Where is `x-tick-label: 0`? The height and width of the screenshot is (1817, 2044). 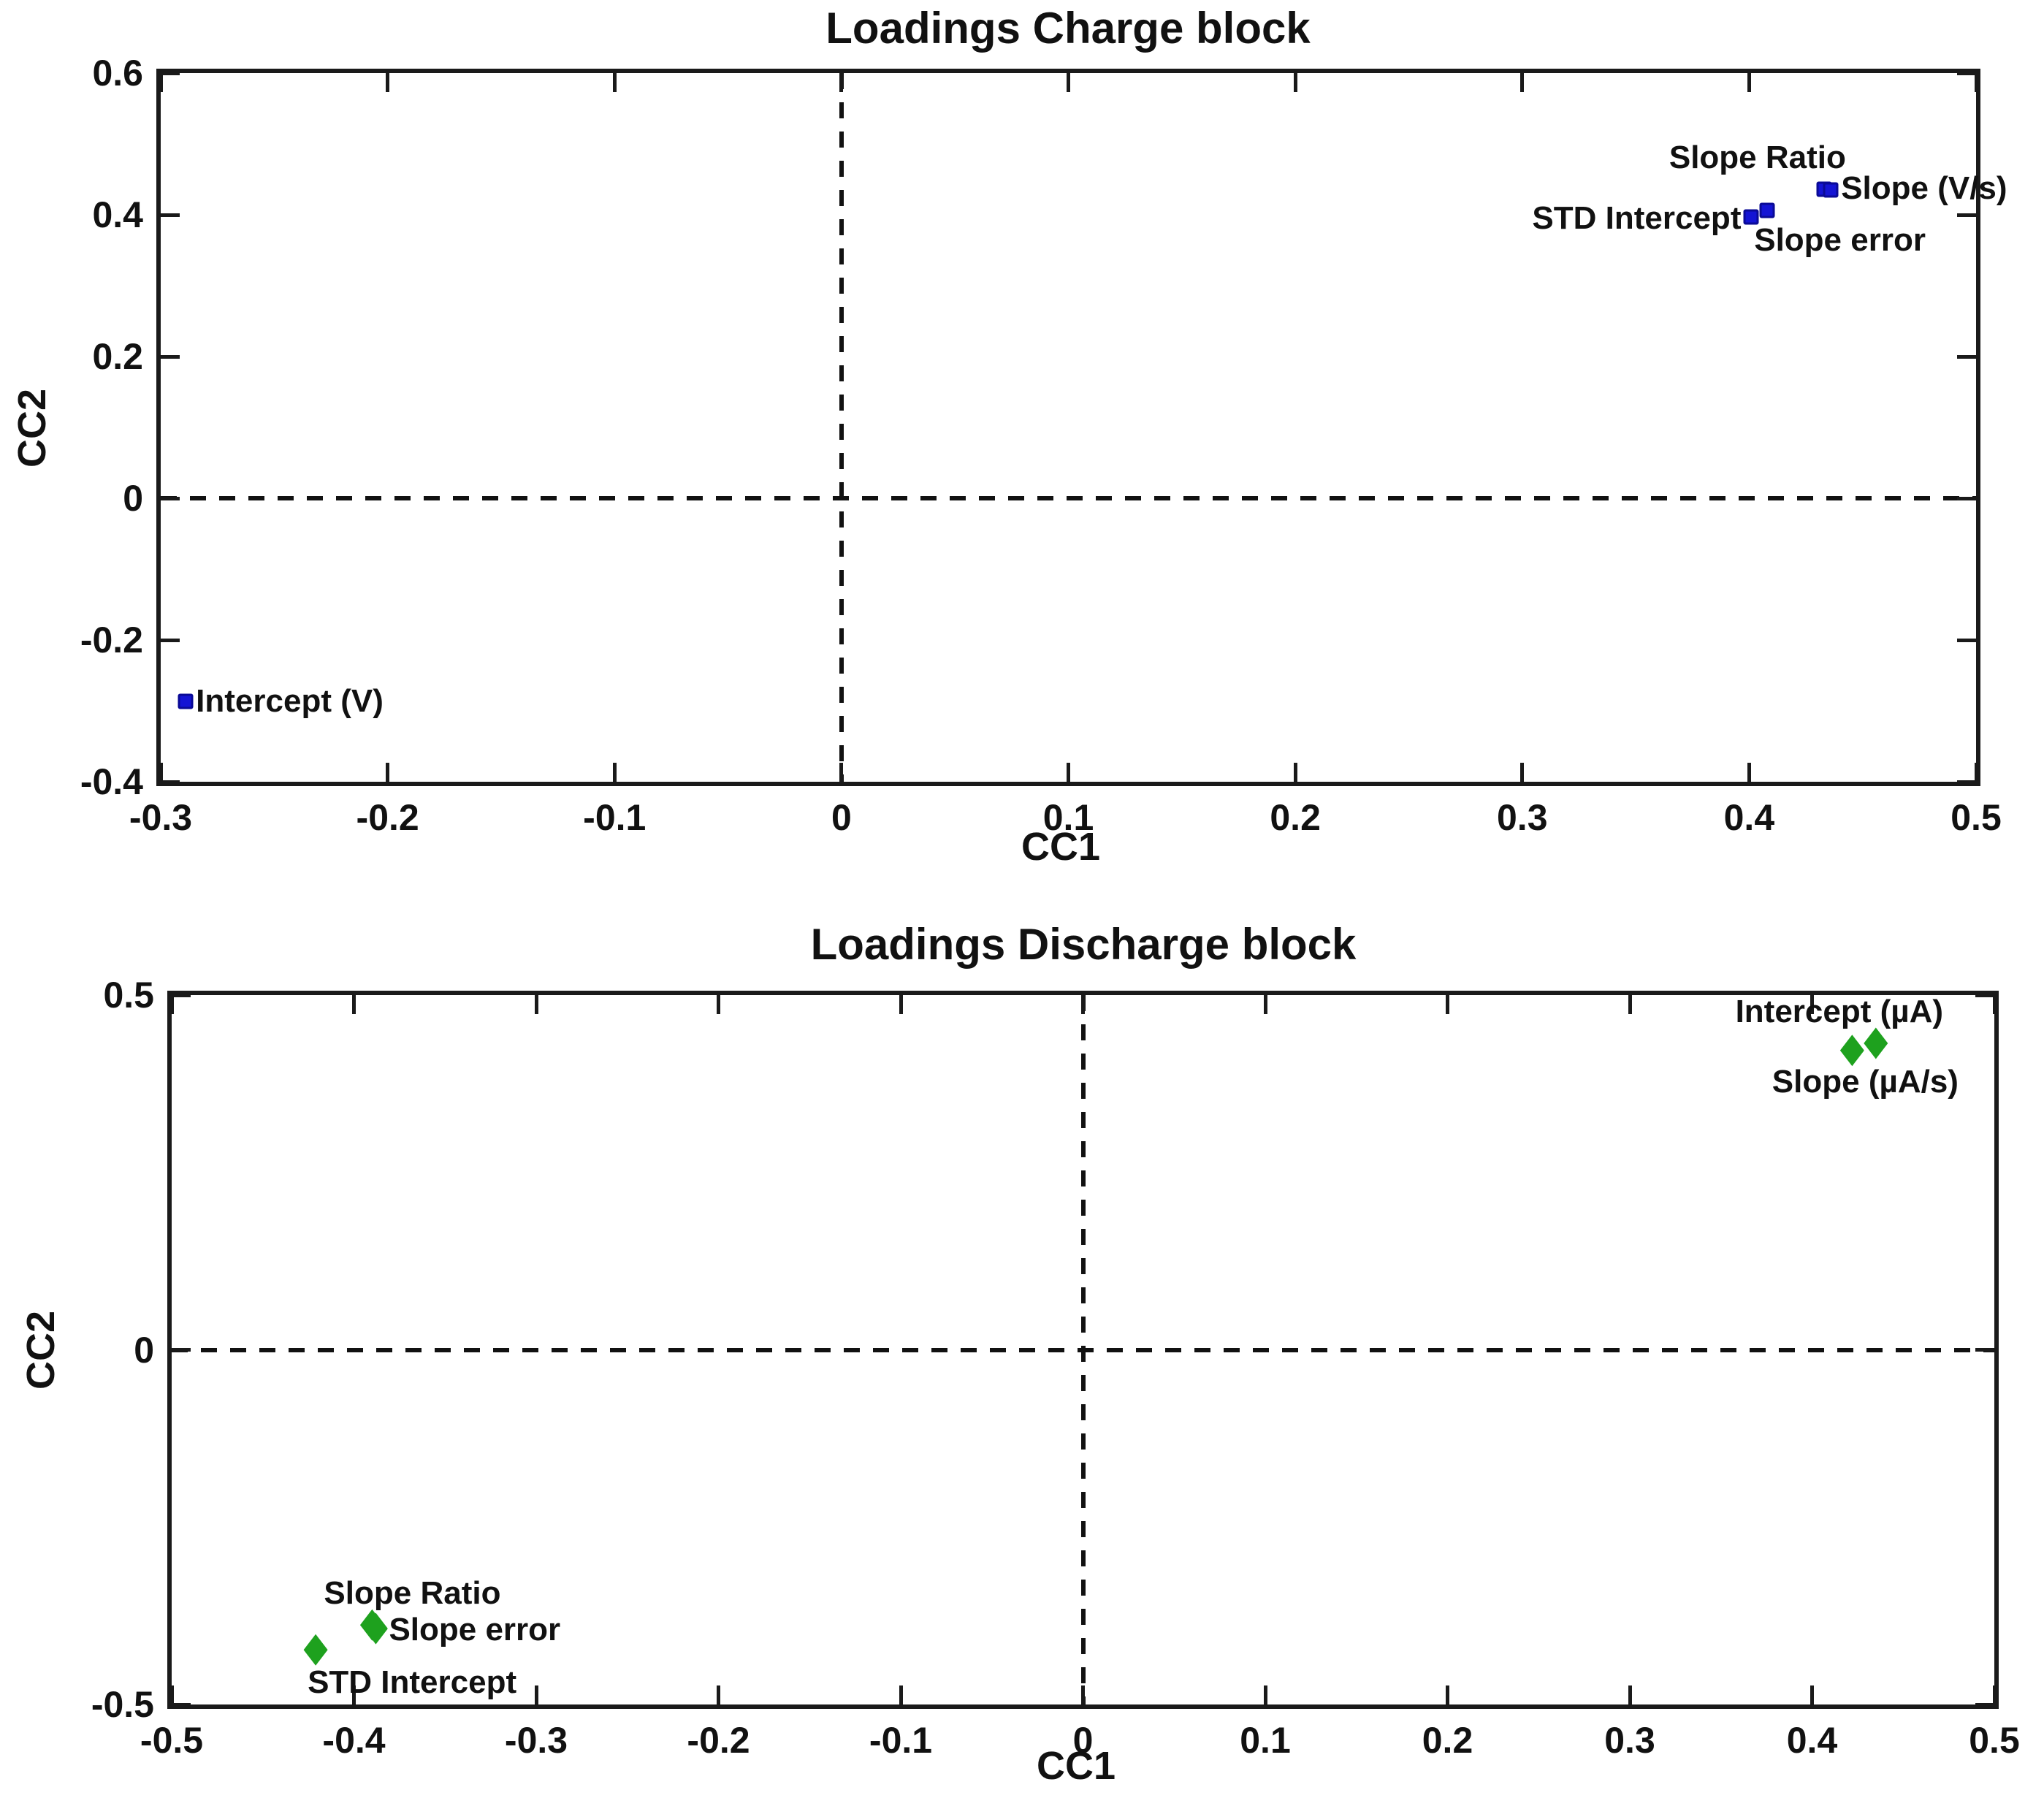 x-tick-label: 0 is located at coordinates (1083, 1740).